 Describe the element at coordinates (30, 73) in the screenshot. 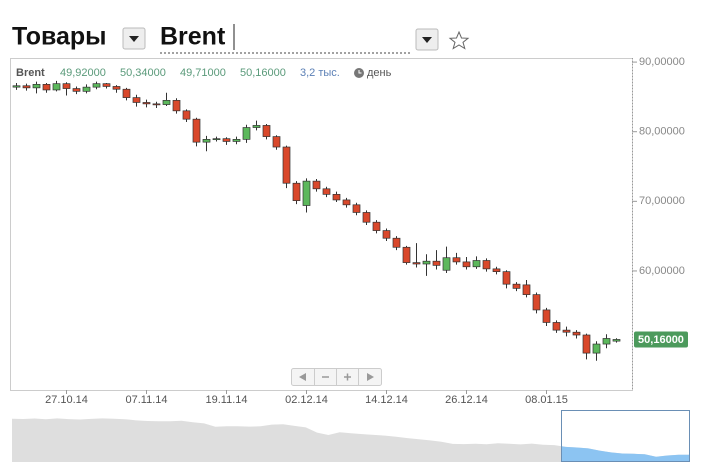

I see `legend-symbol: Brent` at that location.